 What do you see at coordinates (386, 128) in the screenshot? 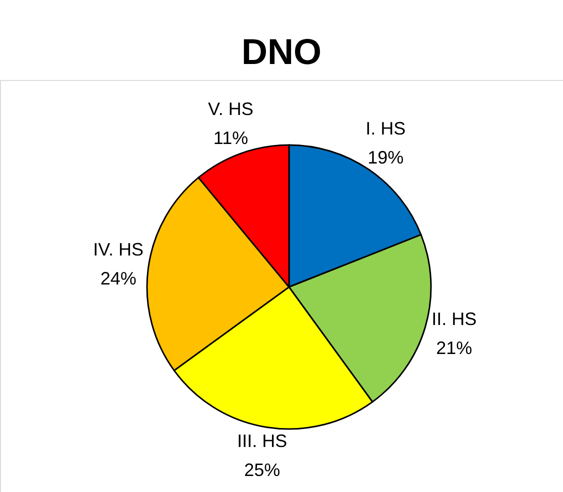
I see `slice-label: I. HS` at bounding box center [386, 128].